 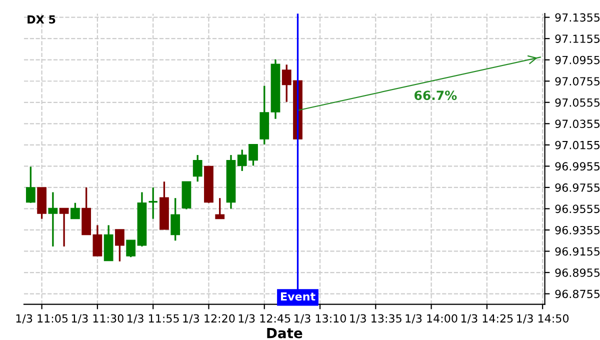 I want to click on x-tick-label: 1/3 11:55, so click(x=153, y=319).